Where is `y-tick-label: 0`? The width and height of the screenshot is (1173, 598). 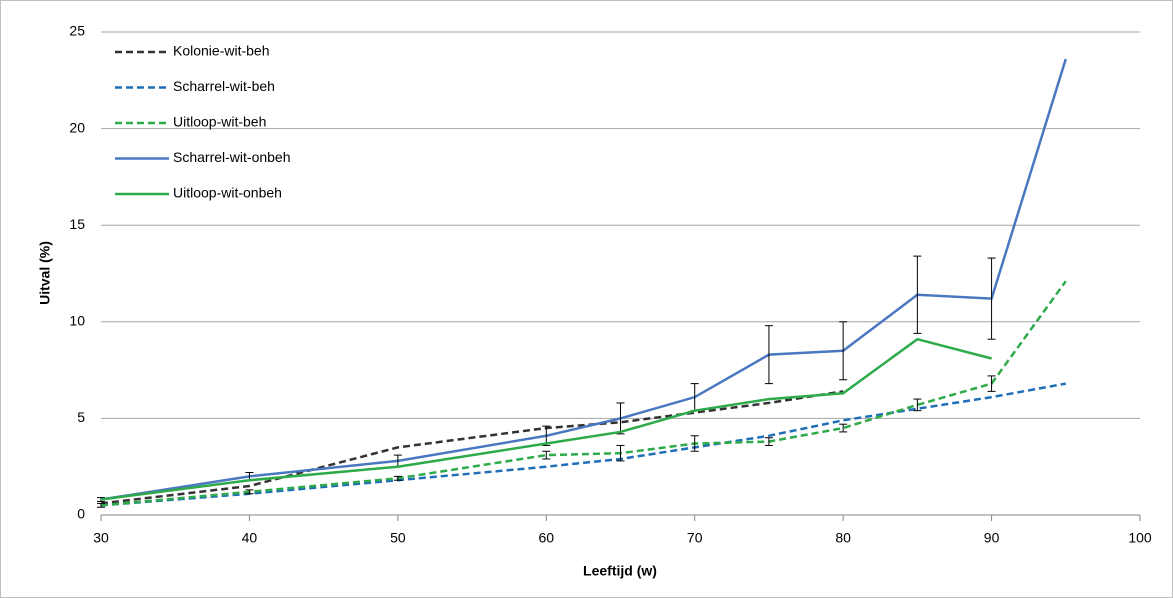 y-tick-label: 0 is located at coordinates (81, 514).